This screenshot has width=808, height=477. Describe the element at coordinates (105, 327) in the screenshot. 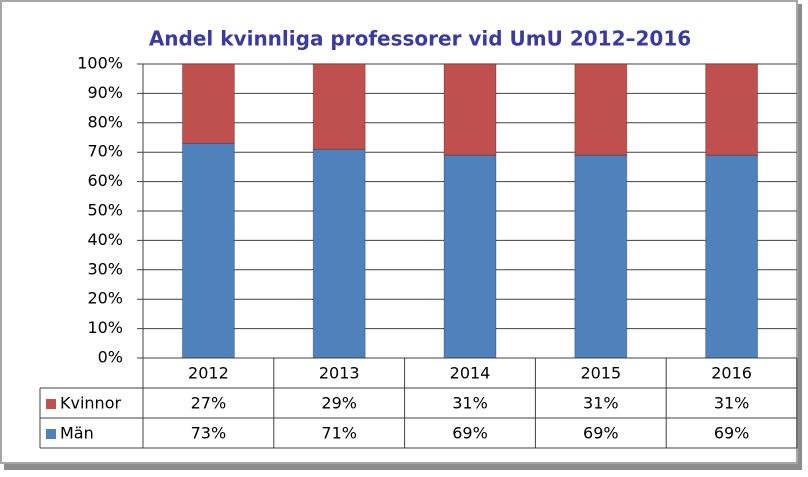

I see `y-tick-label: 10%` at that location.